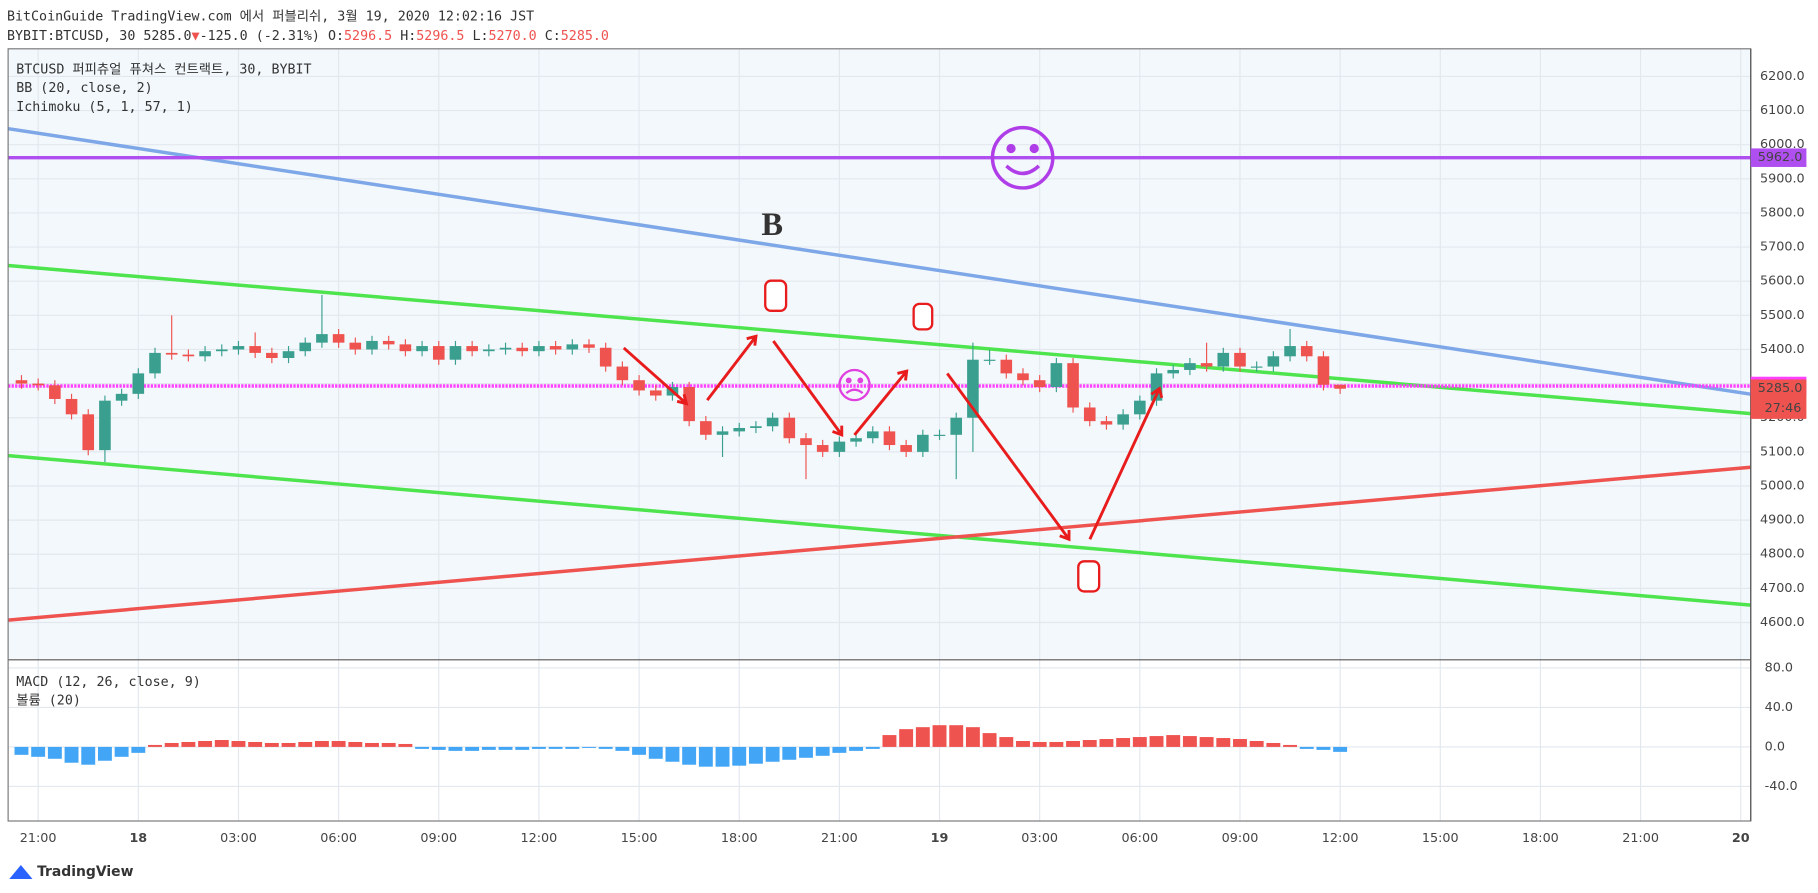 Image resolution: width=1818 pixels, height=893 pixels. What do you see at coordinates (163, 70) in the screenshot?
I see `legend-symbol: BTCUSD 퍼피츄얼 퓨쳐스 컨트랙트, 30, BYBIT` at bounding box center [163, 70].